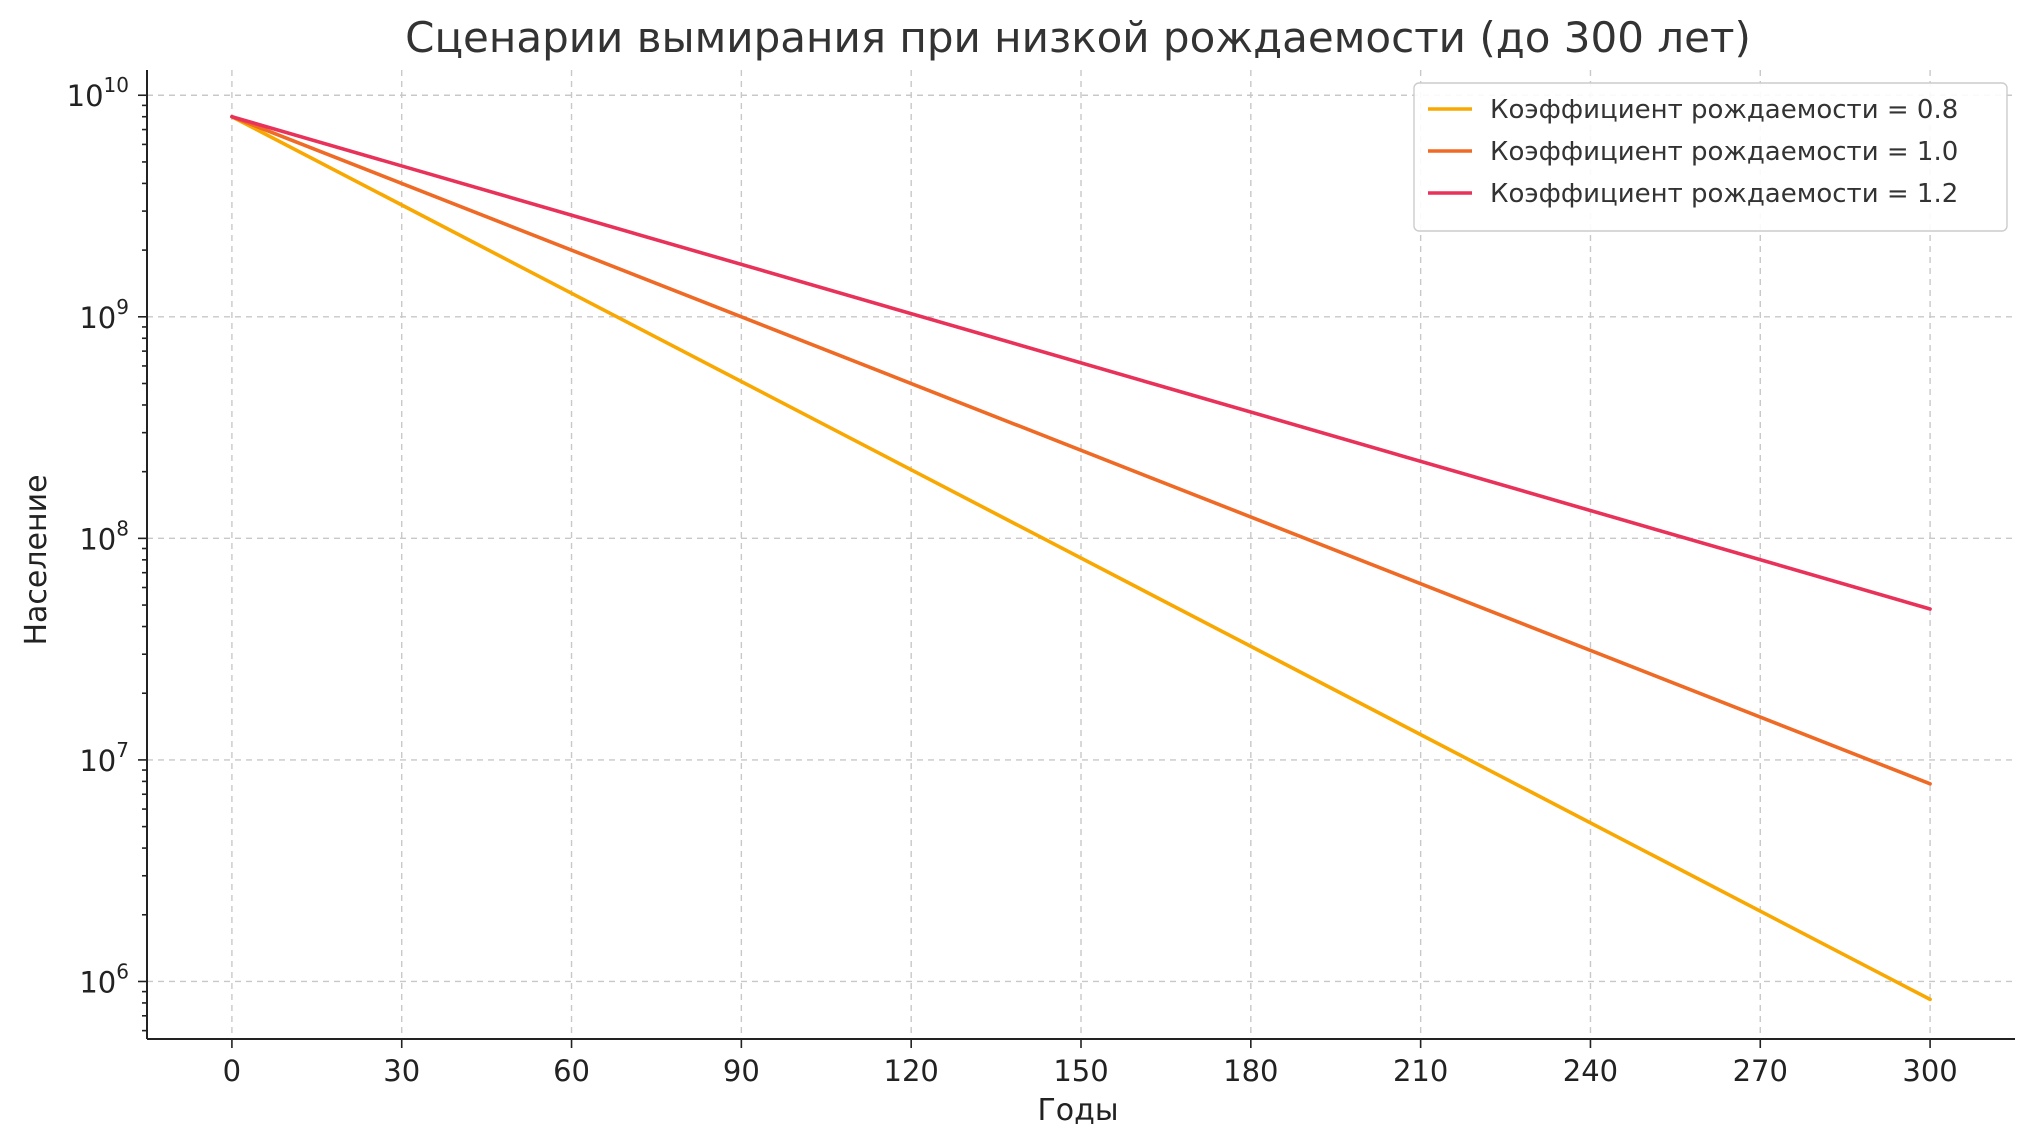 The height and width of the screenshot is (1145, 2031). I want to click on legend-label: Коэффициент рождаемости = 0.8, so click(1724, 110).